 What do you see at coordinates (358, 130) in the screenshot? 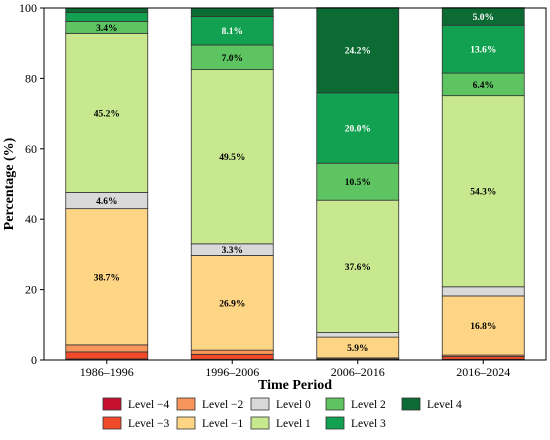
I see `data-label: 20.0%` at bounding box center [358, 130].